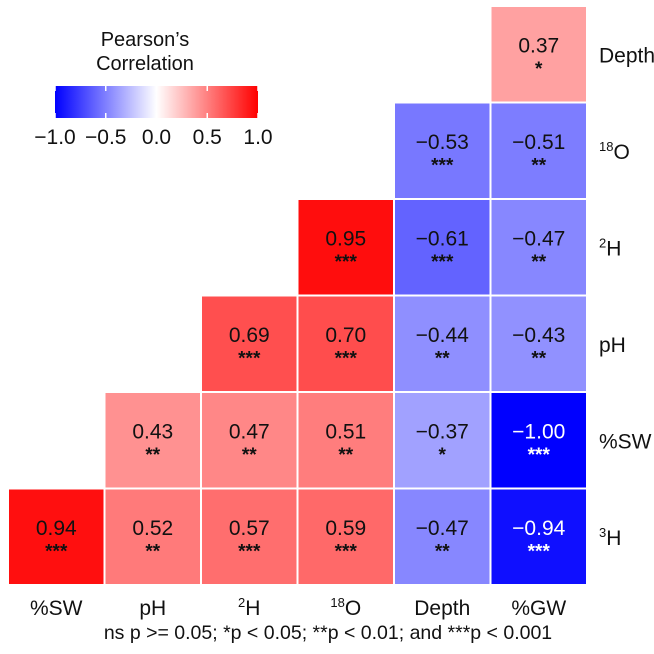  What do you see at coordinates (442, 431) in the screenshot?
I see `cell-value-label: −0.37` at bounding box center [442, 431].